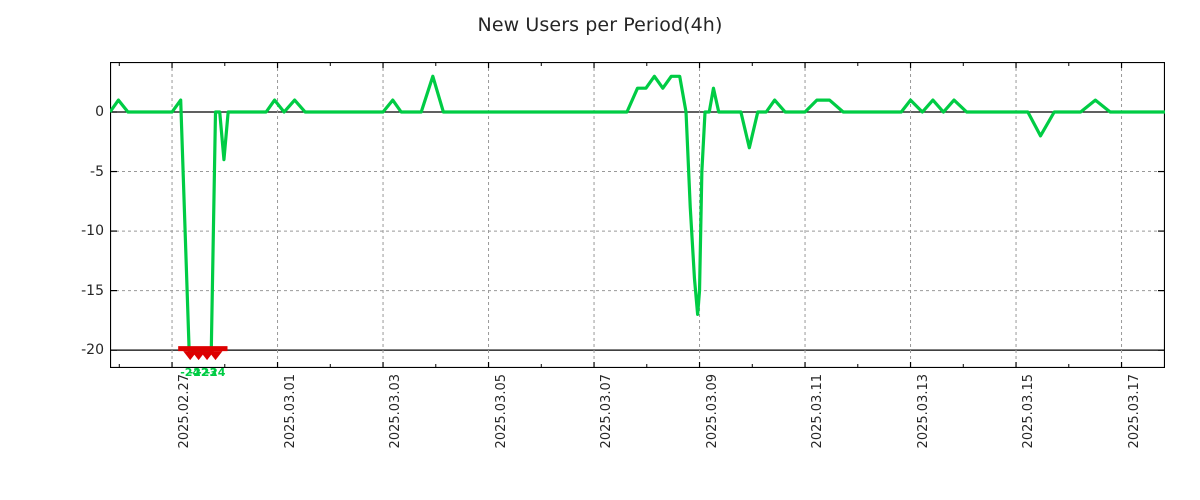  Describe the element at coordinates (501, 411) in the screenshot. I see `x-axis-tick-label: 2025.03.05` at that location.